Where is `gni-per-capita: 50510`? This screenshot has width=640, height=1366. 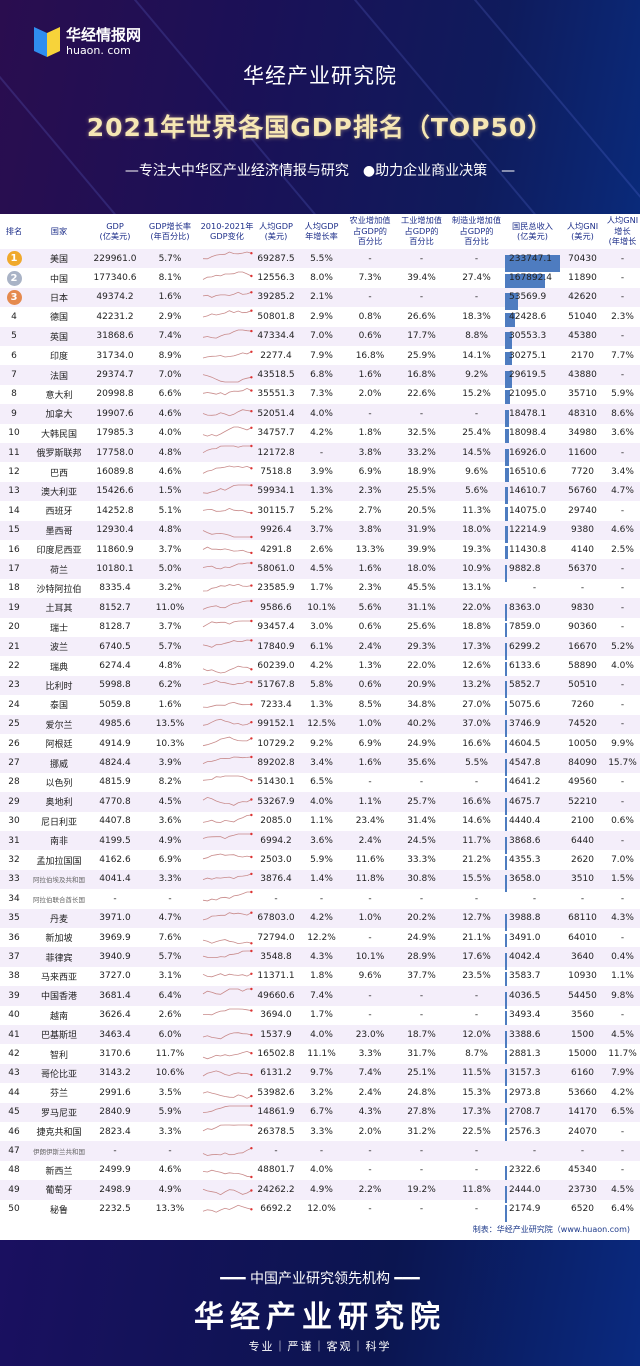 gni-per-capita: 50510 is located at coordinates (582, 685).